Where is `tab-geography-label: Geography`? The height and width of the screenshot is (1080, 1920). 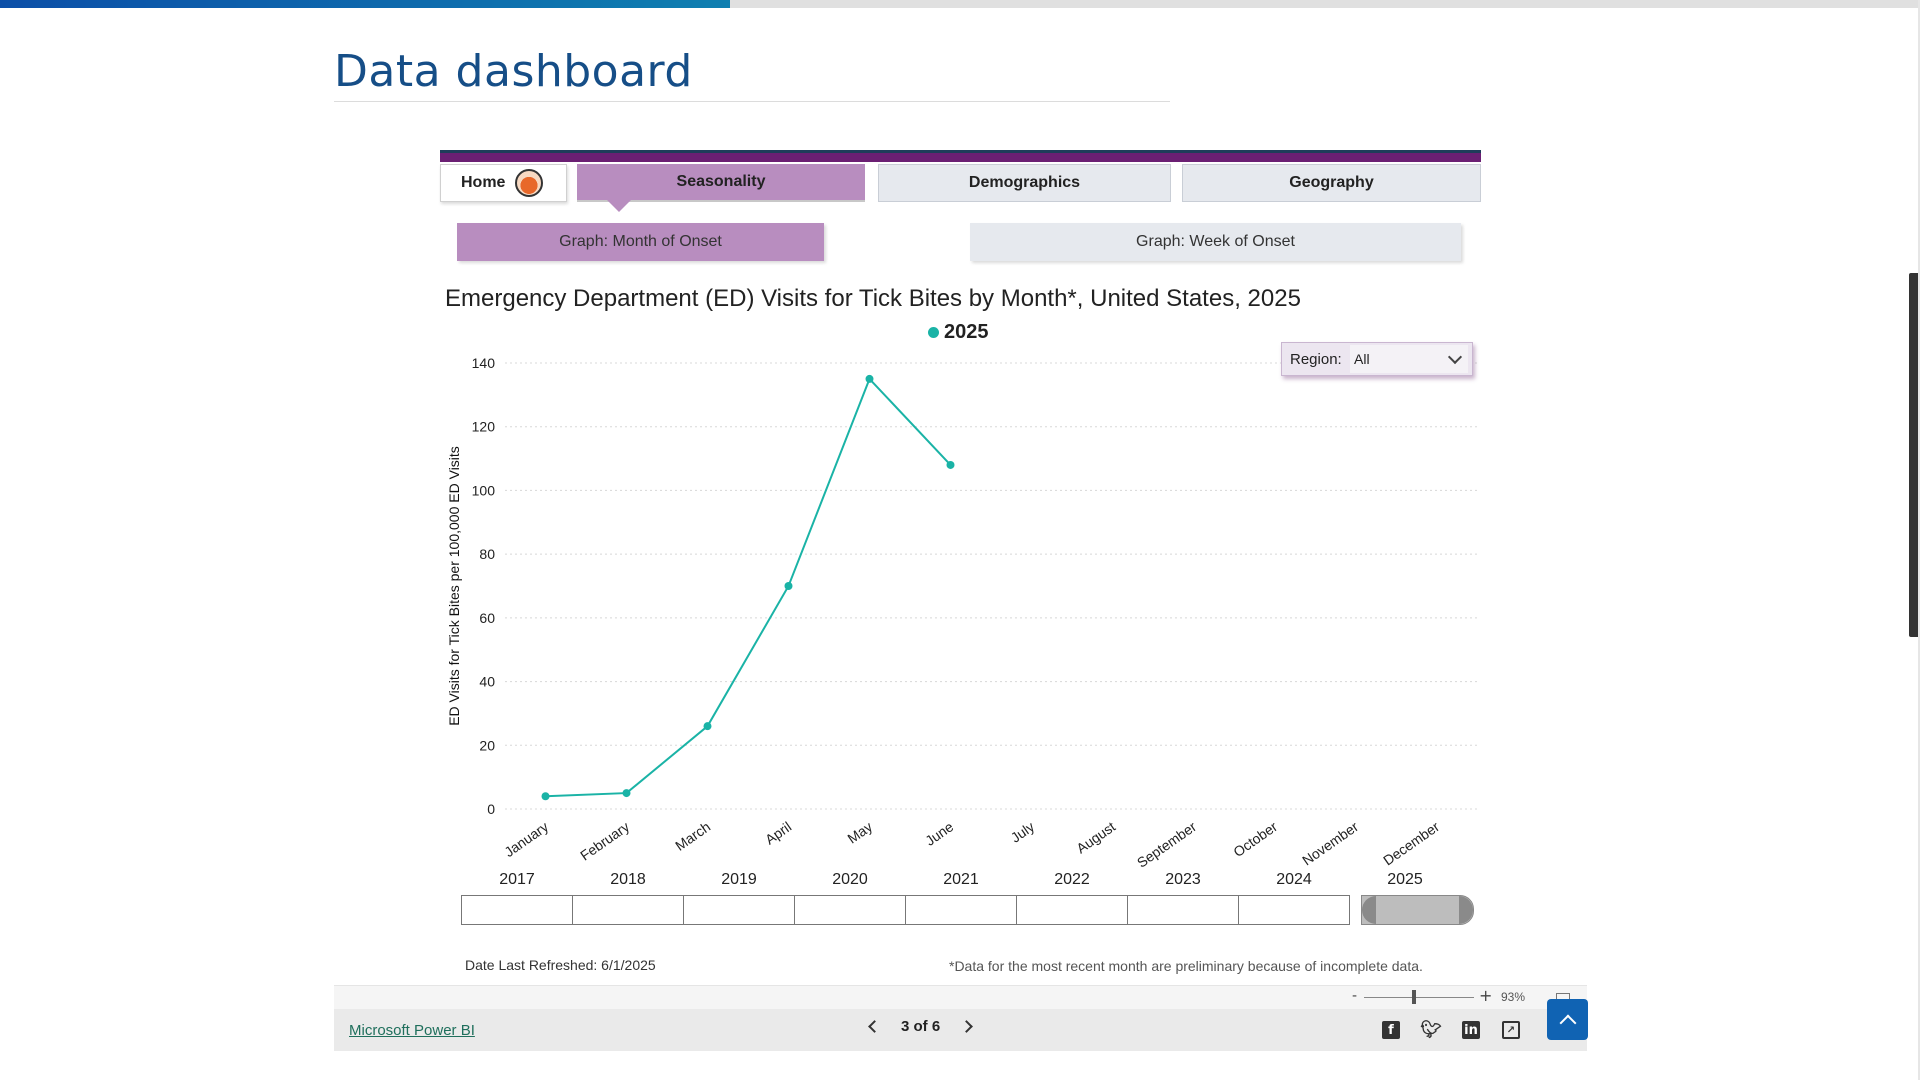
tab-geography-label: Geography is located at coordinates (1331, 182).